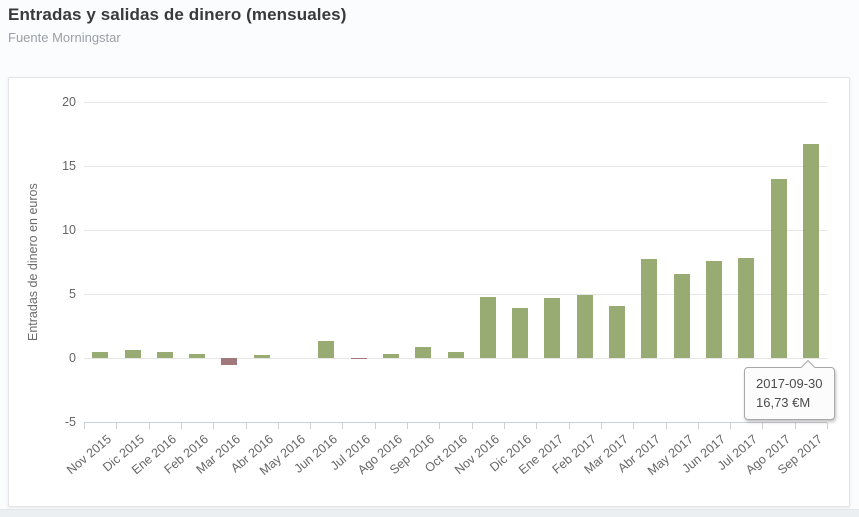  Describe the element at coordinates (64, 37) in the screenshot. I see `page-subtitle: Fuente Morningstar` at that location.